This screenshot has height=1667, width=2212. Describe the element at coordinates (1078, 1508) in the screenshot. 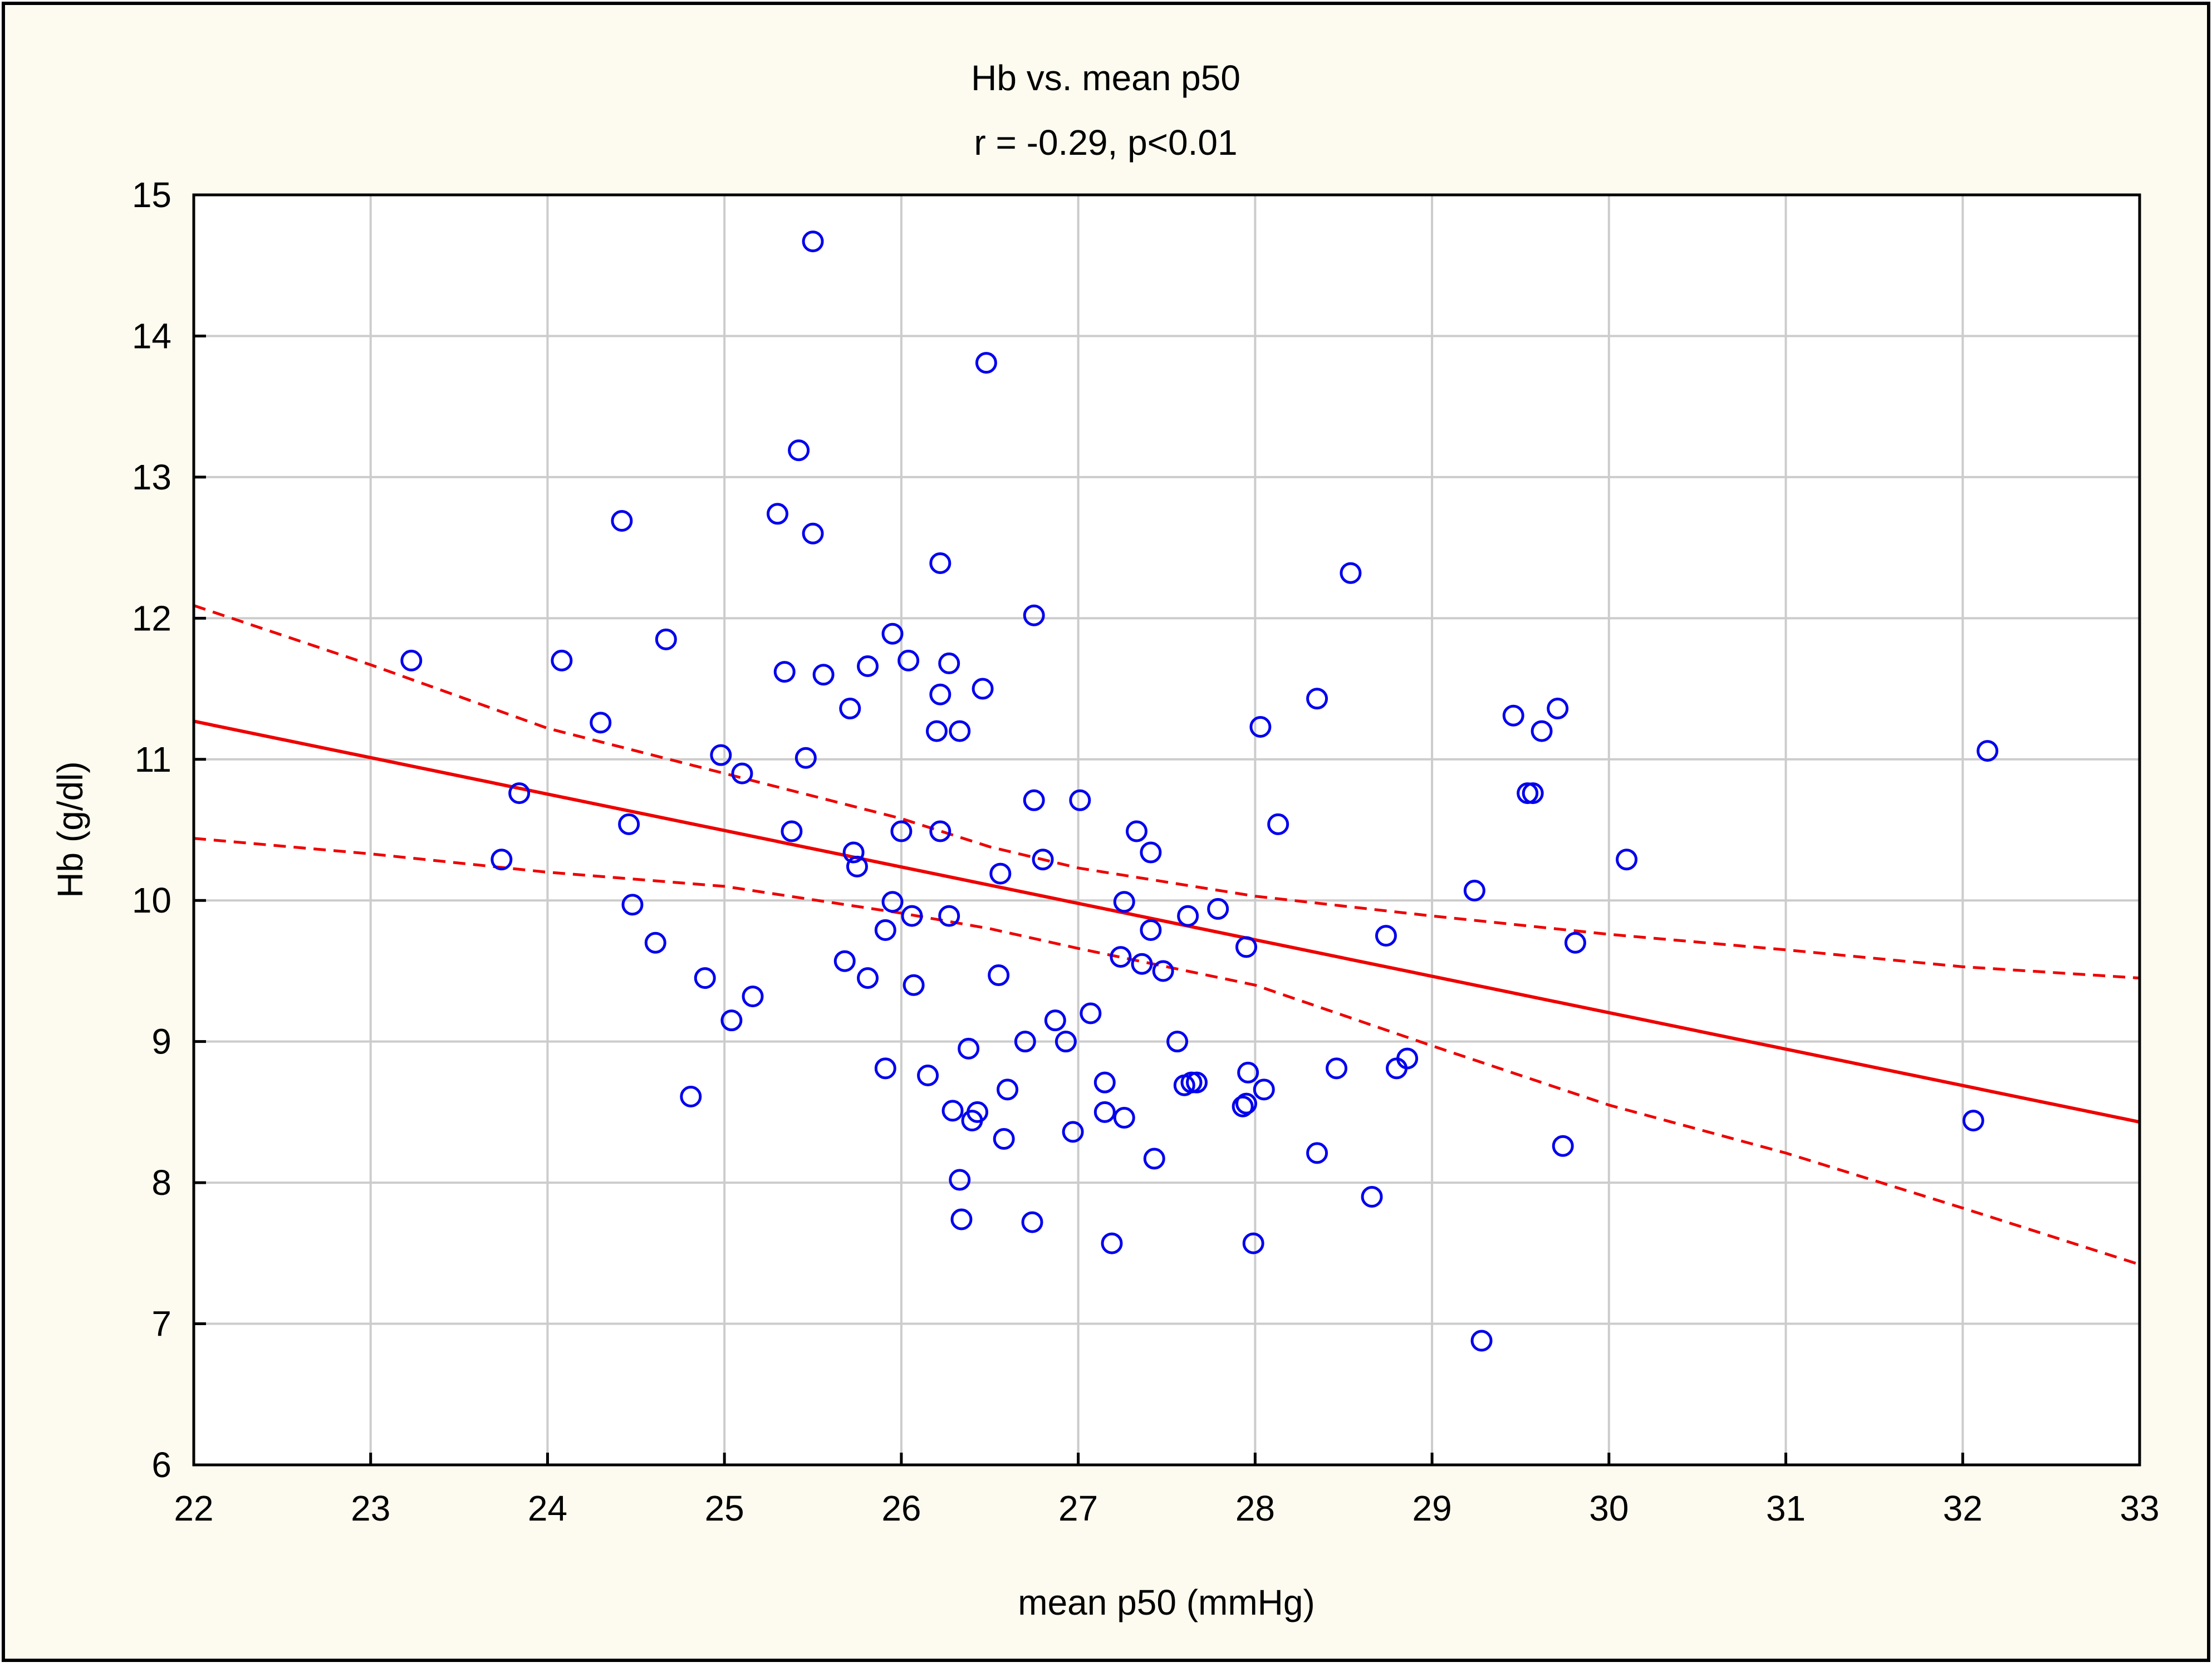

I see `x-tick-label: 27` at that location.